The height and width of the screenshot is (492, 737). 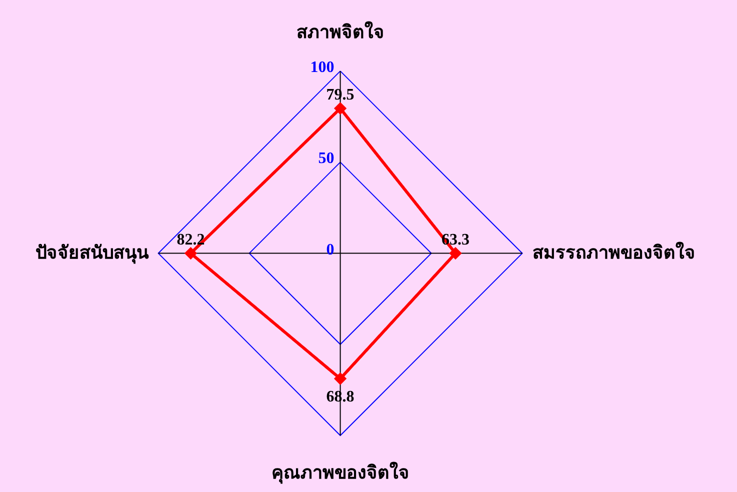 What do you see at coordinates (92, 253) in the screenshot?
I see `spoke-label: ปัจจัยสนับสนุน` at bounding box center [92, 253].